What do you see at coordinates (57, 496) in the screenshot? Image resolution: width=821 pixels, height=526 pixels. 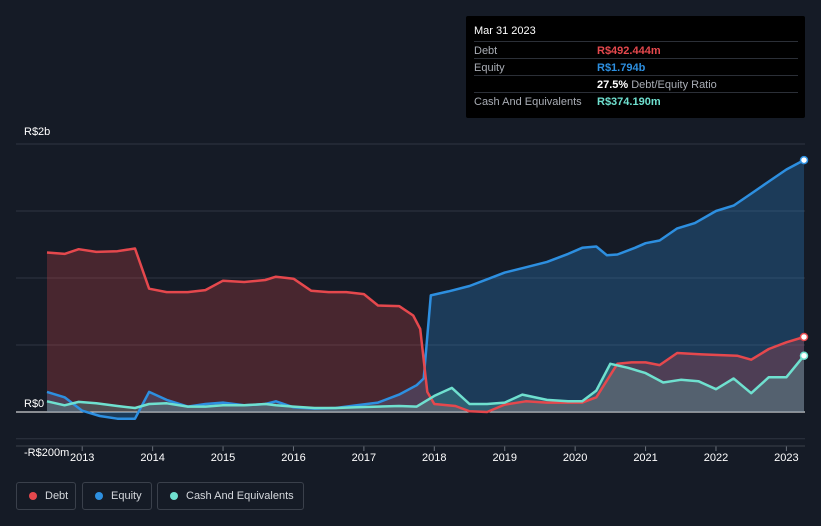 I see `legend-label-debt: Debt` at bounding box center [57, 496].